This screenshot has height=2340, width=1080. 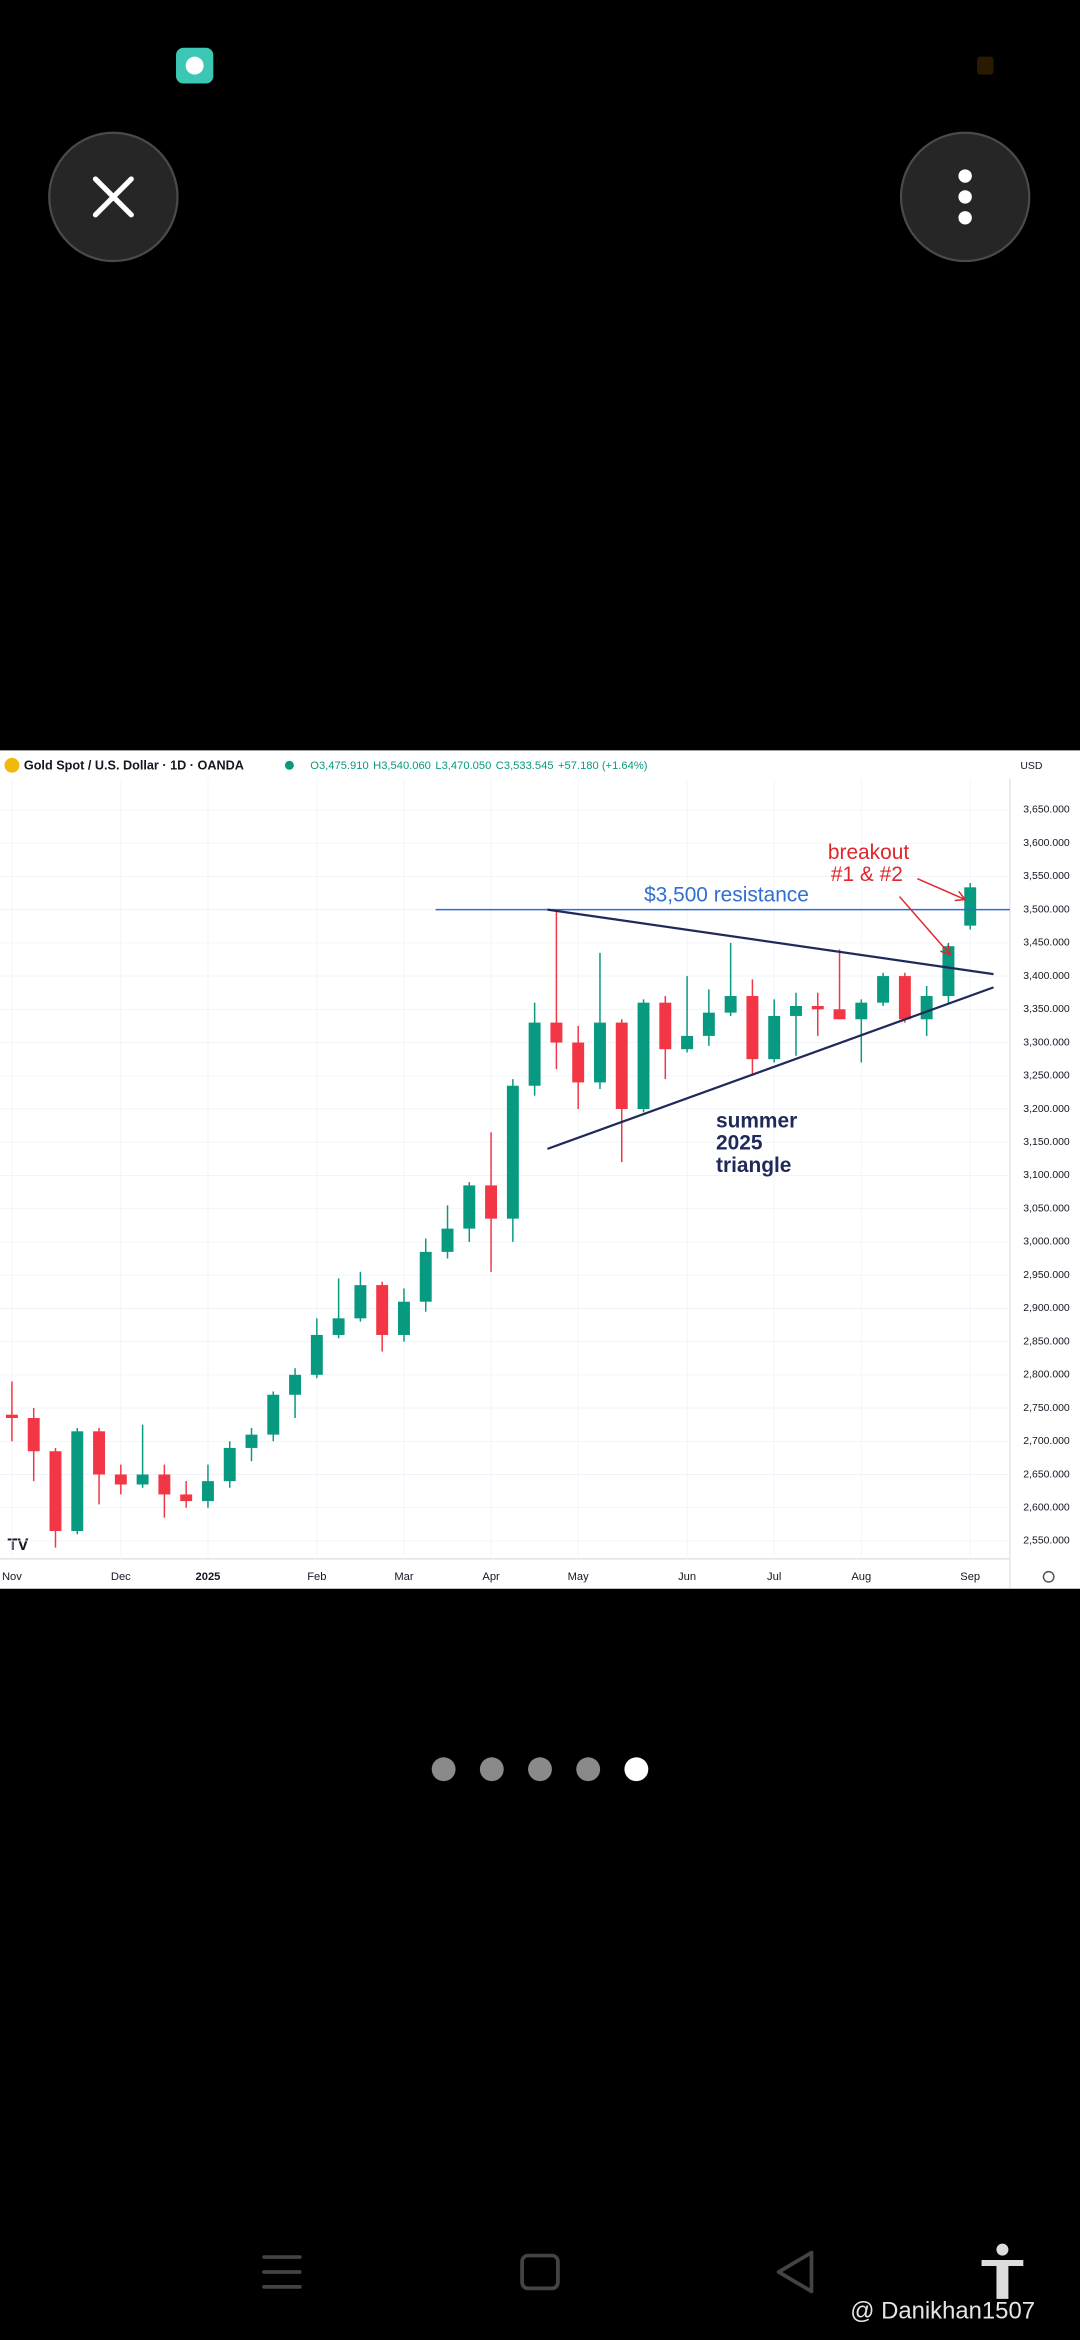 I want to click on y-tick-label: 3,250.000, so click(x=1046, y=1076).